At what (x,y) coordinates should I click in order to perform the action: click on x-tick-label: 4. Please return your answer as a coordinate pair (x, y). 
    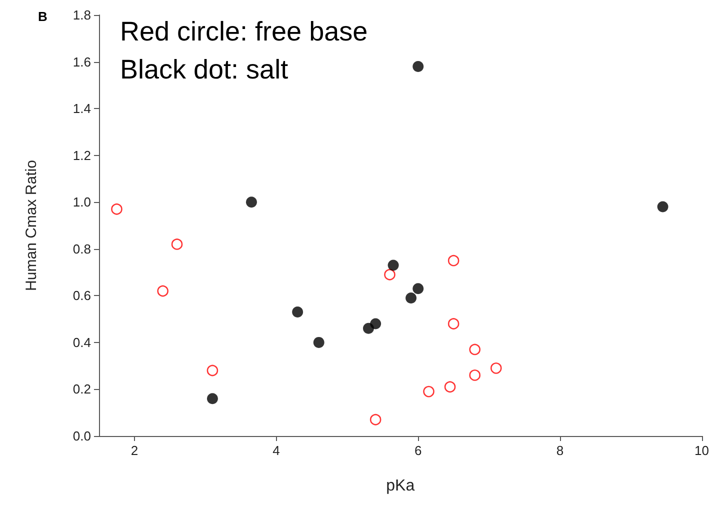
    Looking at the image, I should click on (276, 450).